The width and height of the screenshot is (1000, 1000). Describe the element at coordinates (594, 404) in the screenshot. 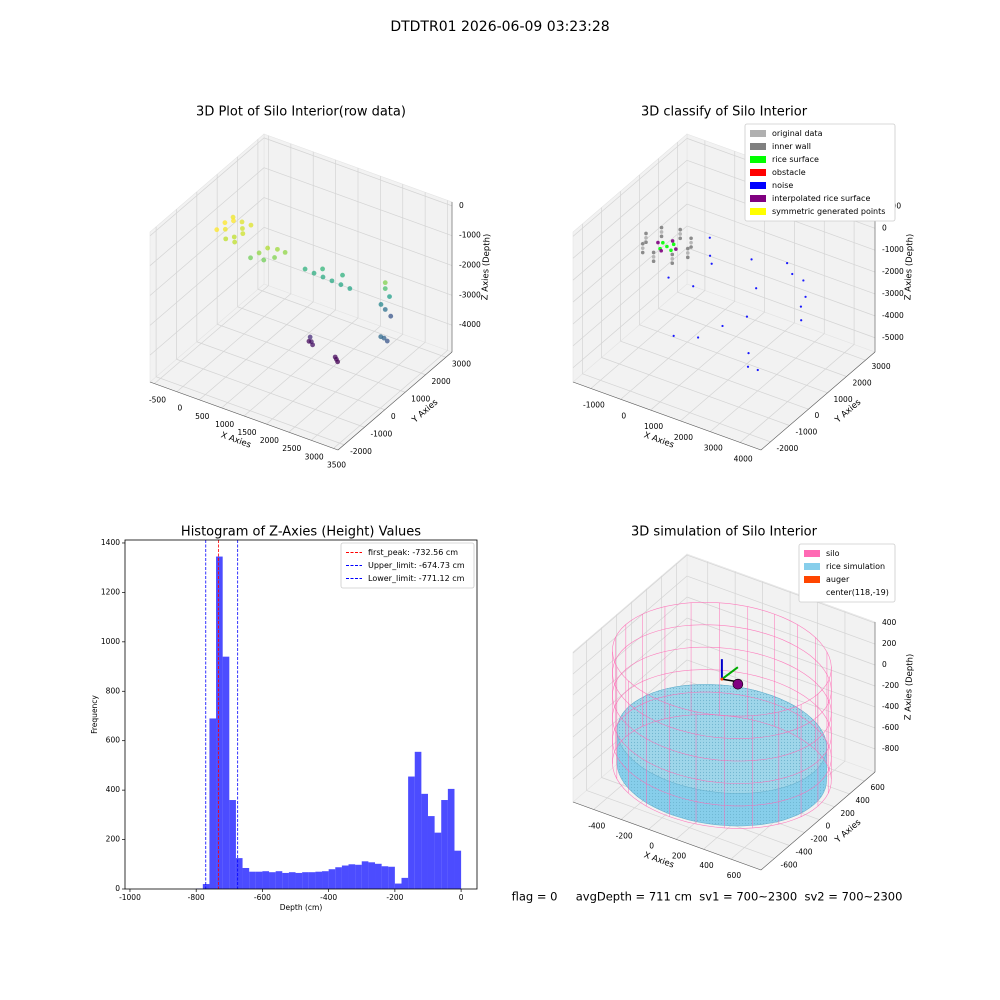

I see `x-tick-label: -1000` at that location.